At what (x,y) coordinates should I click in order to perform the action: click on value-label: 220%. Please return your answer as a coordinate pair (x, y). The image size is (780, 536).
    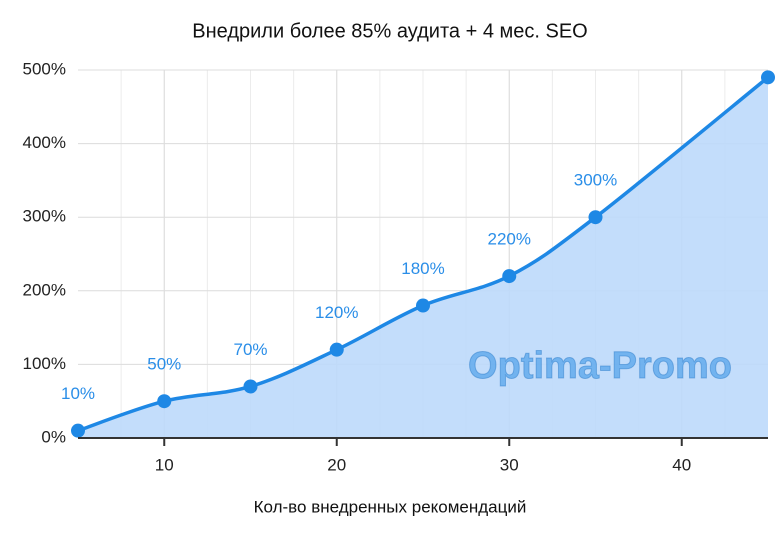
    Looking at the image, I should click on (509, 239).